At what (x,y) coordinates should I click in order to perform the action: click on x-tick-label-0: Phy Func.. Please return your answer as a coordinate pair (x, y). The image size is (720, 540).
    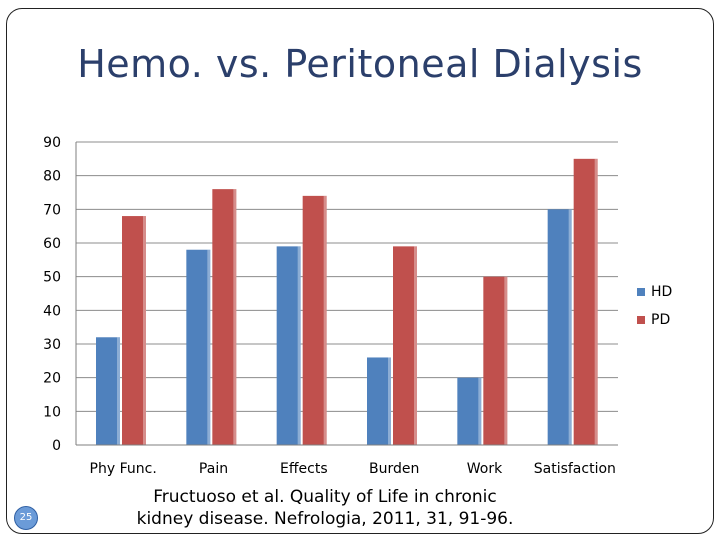
    Looking at the image, I should click on (123, 469).